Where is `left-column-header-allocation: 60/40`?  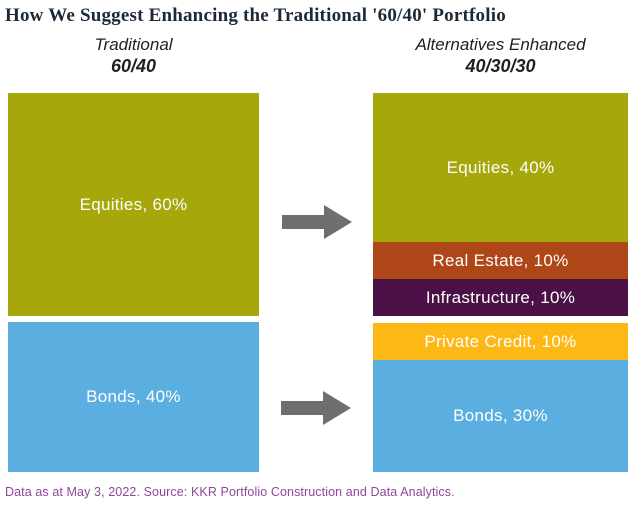 left-column-header-allocation: 60/40 is located at coordinates (133, 66).